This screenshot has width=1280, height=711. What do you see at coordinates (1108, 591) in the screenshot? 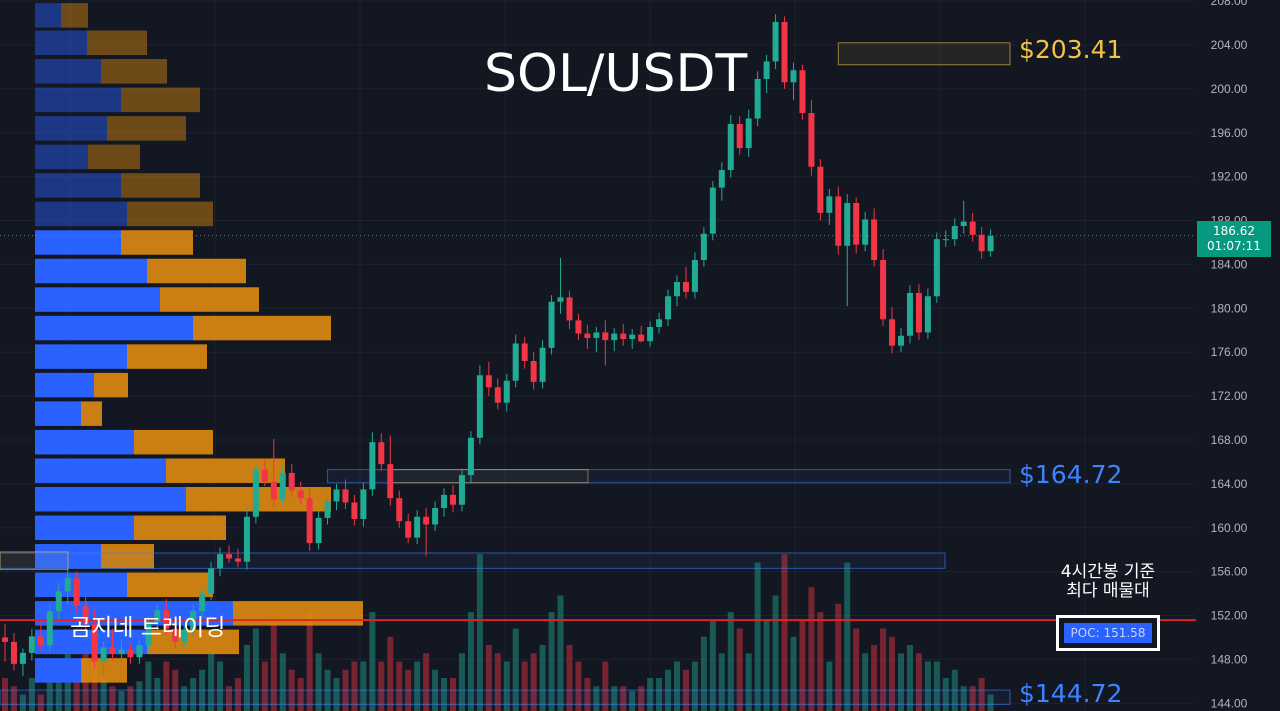
I see `poc-note-line-2: 최다 매물대` at bounding box center [1108, 591].